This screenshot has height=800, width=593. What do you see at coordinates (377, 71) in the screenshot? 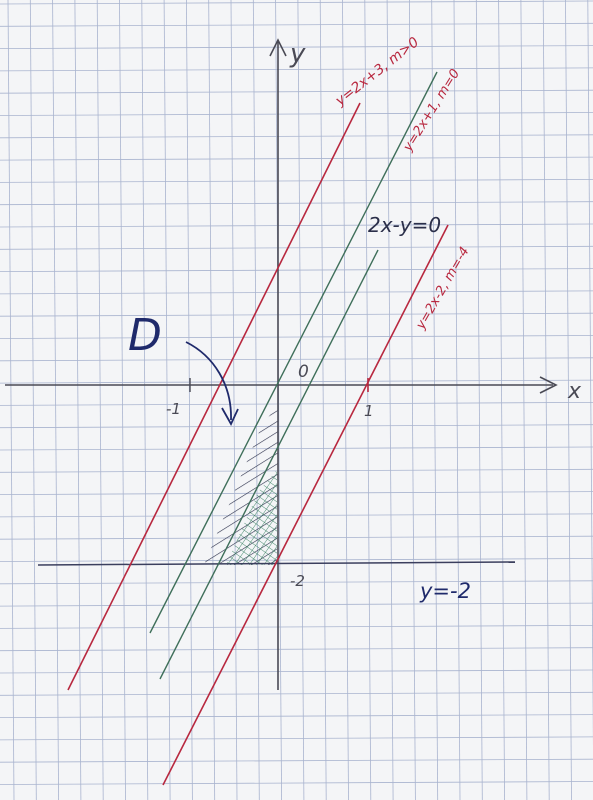
I see `label-line-red-upper: y=2x+3, m>0` at bounding box center [377, 71].